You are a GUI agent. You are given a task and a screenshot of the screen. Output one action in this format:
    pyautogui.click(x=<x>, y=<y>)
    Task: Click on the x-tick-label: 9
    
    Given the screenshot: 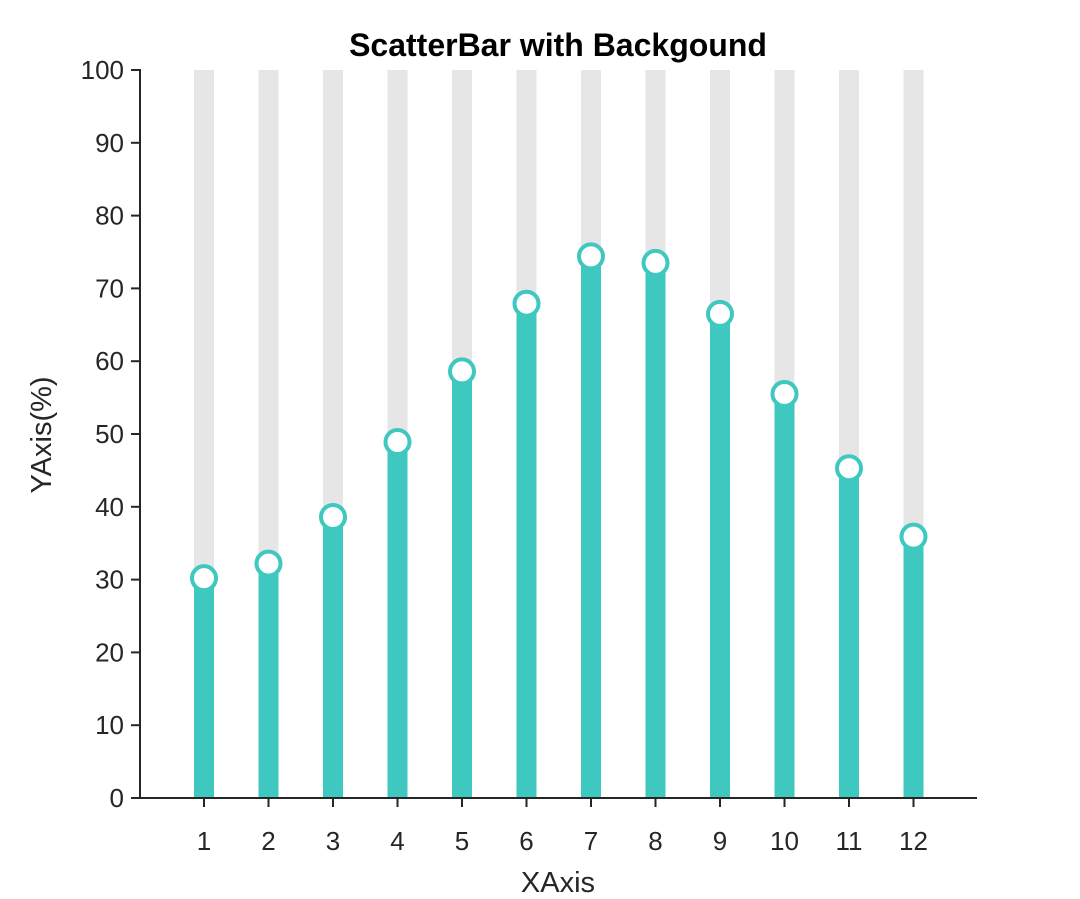 What is the action you would take?
    pyautogui.click(x=720, y=841)
    